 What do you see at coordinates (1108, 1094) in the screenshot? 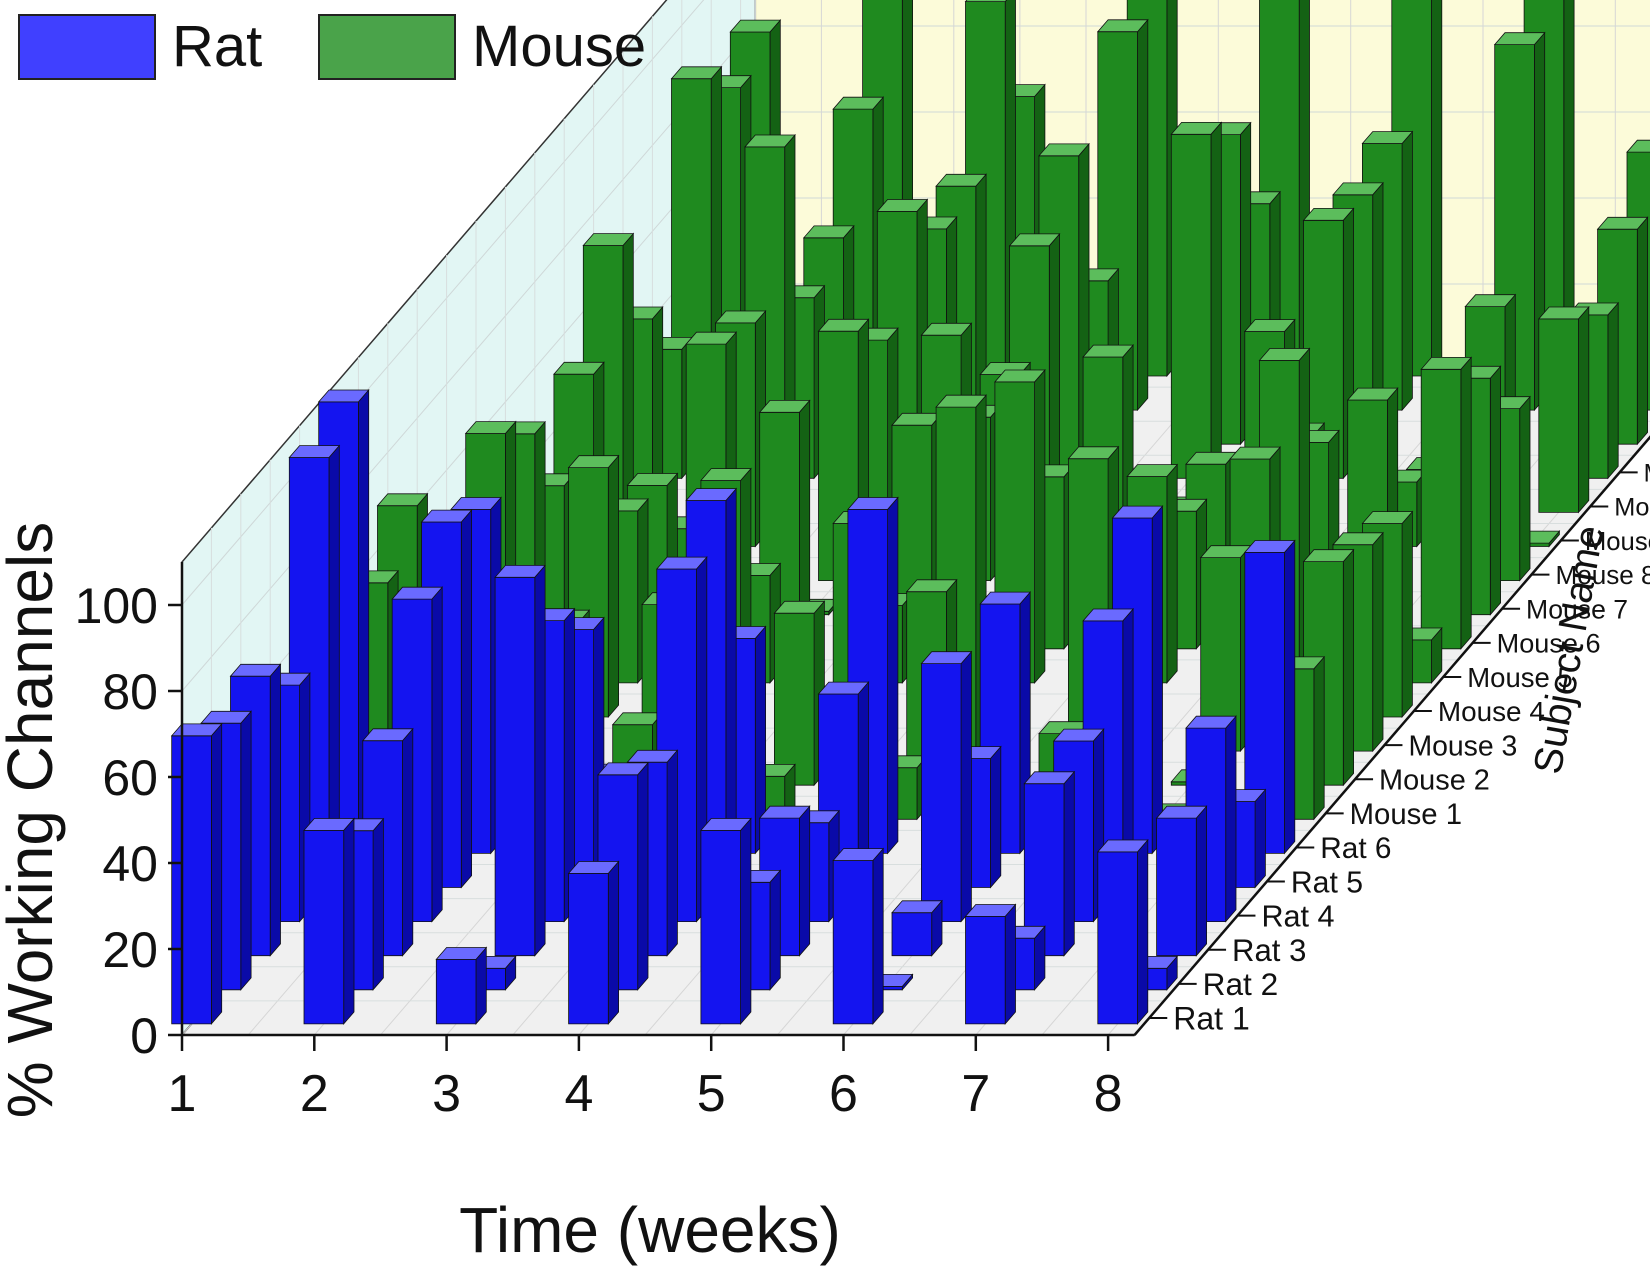
I see `x-tick-label: 8` at bounding box center [1108, 1094].